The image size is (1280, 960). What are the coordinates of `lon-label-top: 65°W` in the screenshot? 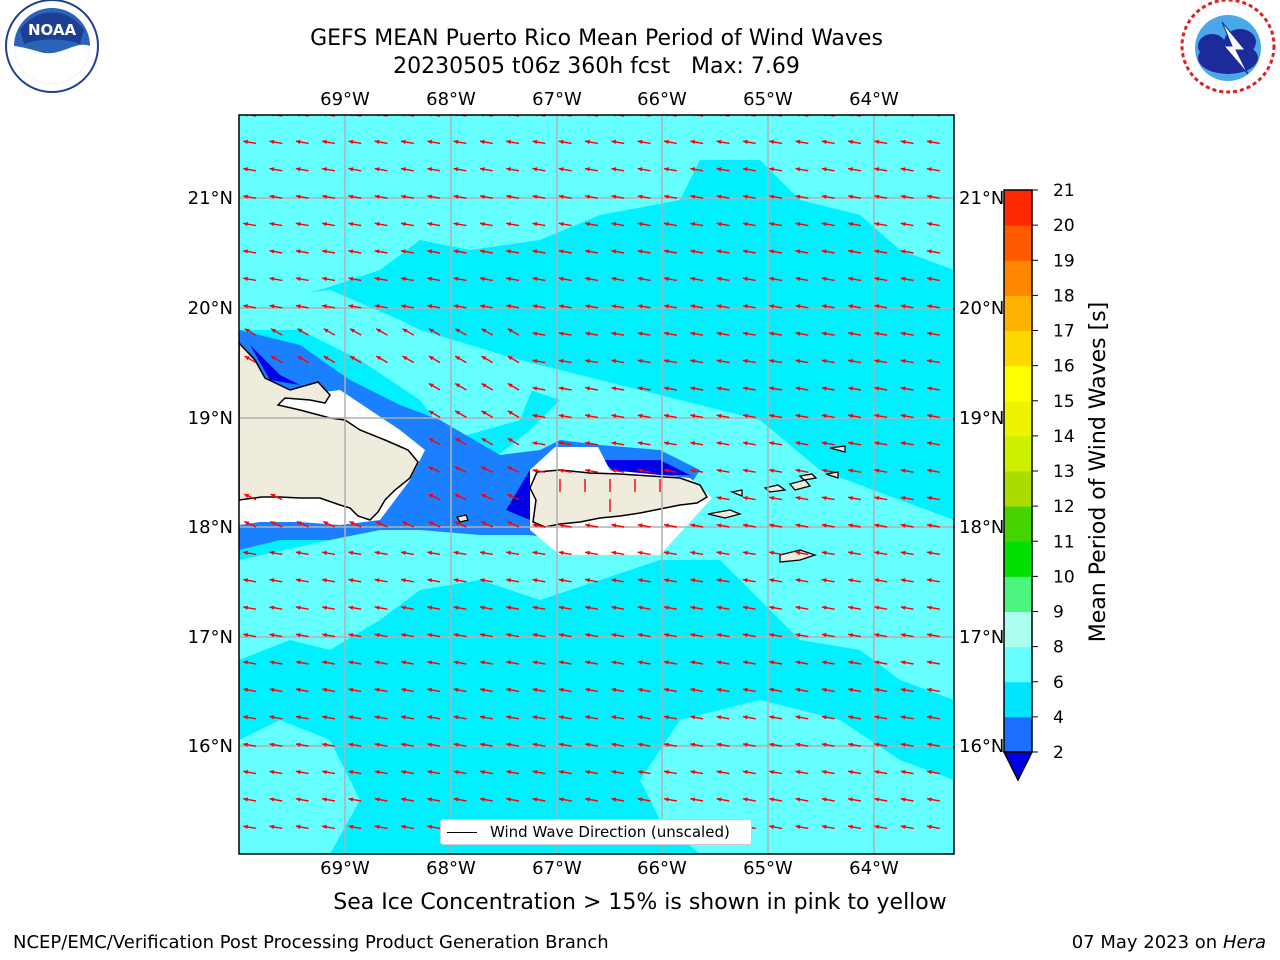 It's located at (768, 99).